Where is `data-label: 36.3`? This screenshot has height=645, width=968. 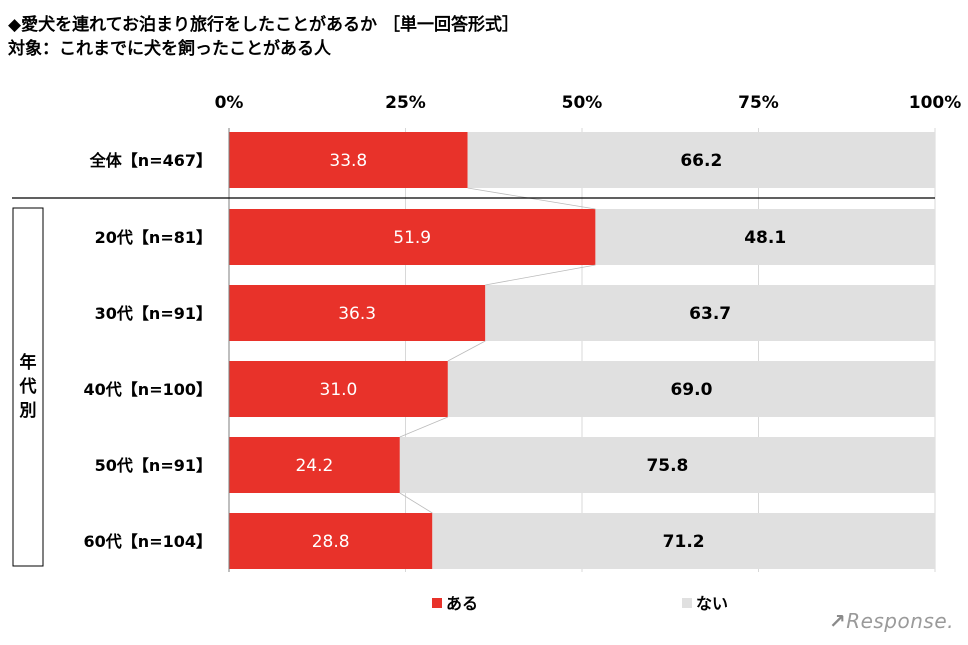 data-label: 36.3 is located at coordinates (357, 314).